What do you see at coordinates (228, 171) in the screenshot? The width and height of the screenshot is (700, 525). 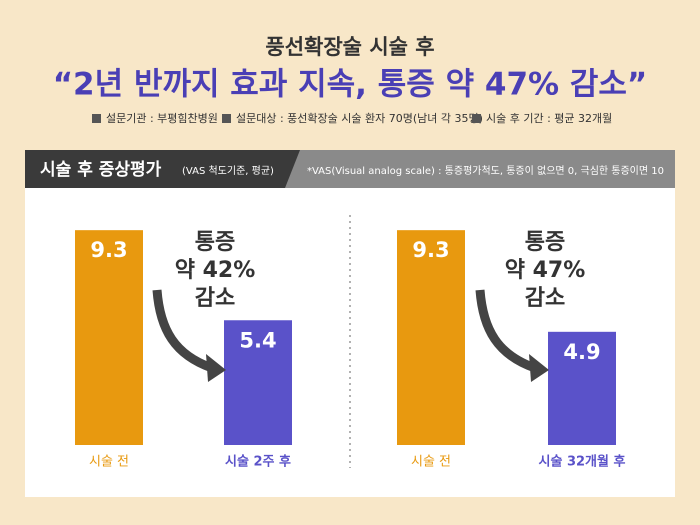 I see `panel-subtitle: (VAS 척도기준, 평균)` at bounding box center [228, 171].